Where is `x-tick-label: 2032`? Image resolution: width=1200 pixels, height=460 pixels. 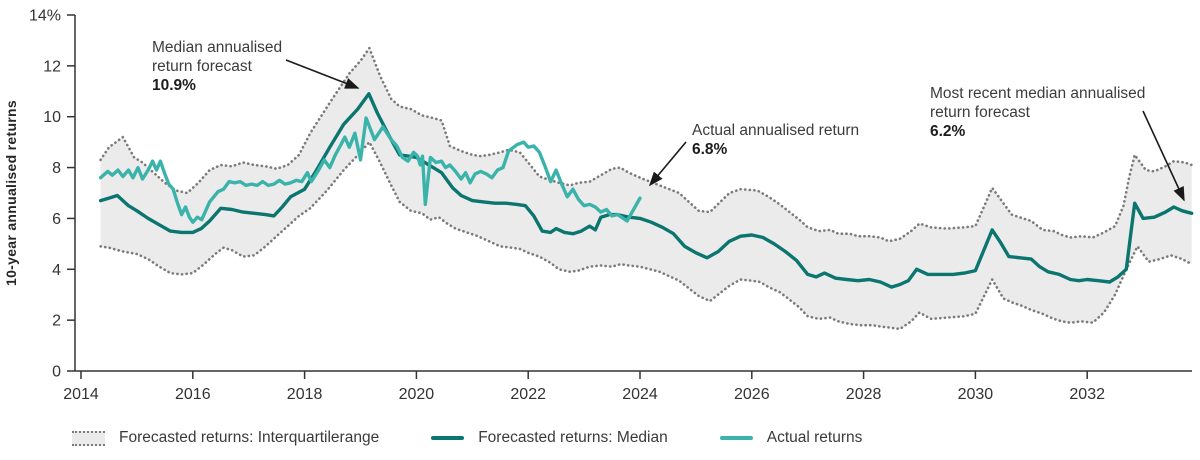 x-tick-label: 2032 is located at coordinates (1087, 394).